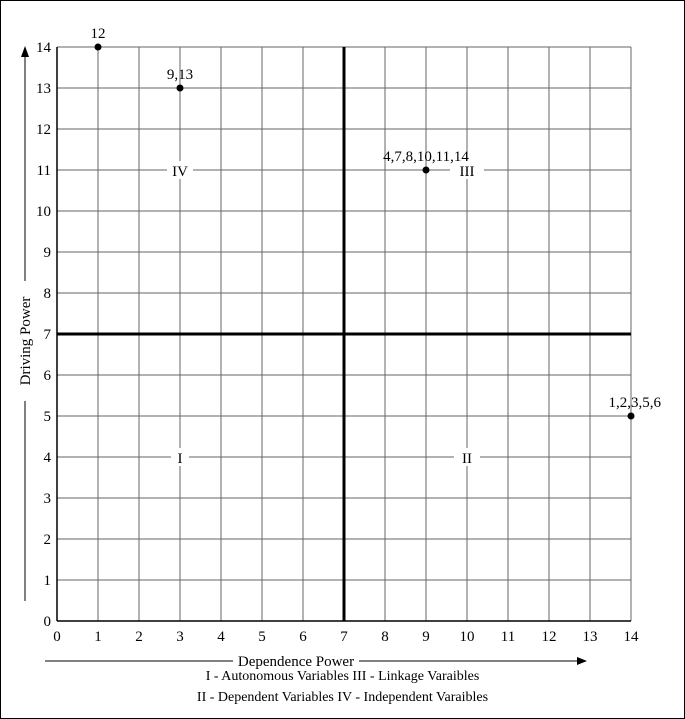 The height and width of the screenshot is (719, 685). What do you see at coordinates (221, 637) in the screenshot?
I see `x-tick-label: 4` at bounding box center [221, 637].